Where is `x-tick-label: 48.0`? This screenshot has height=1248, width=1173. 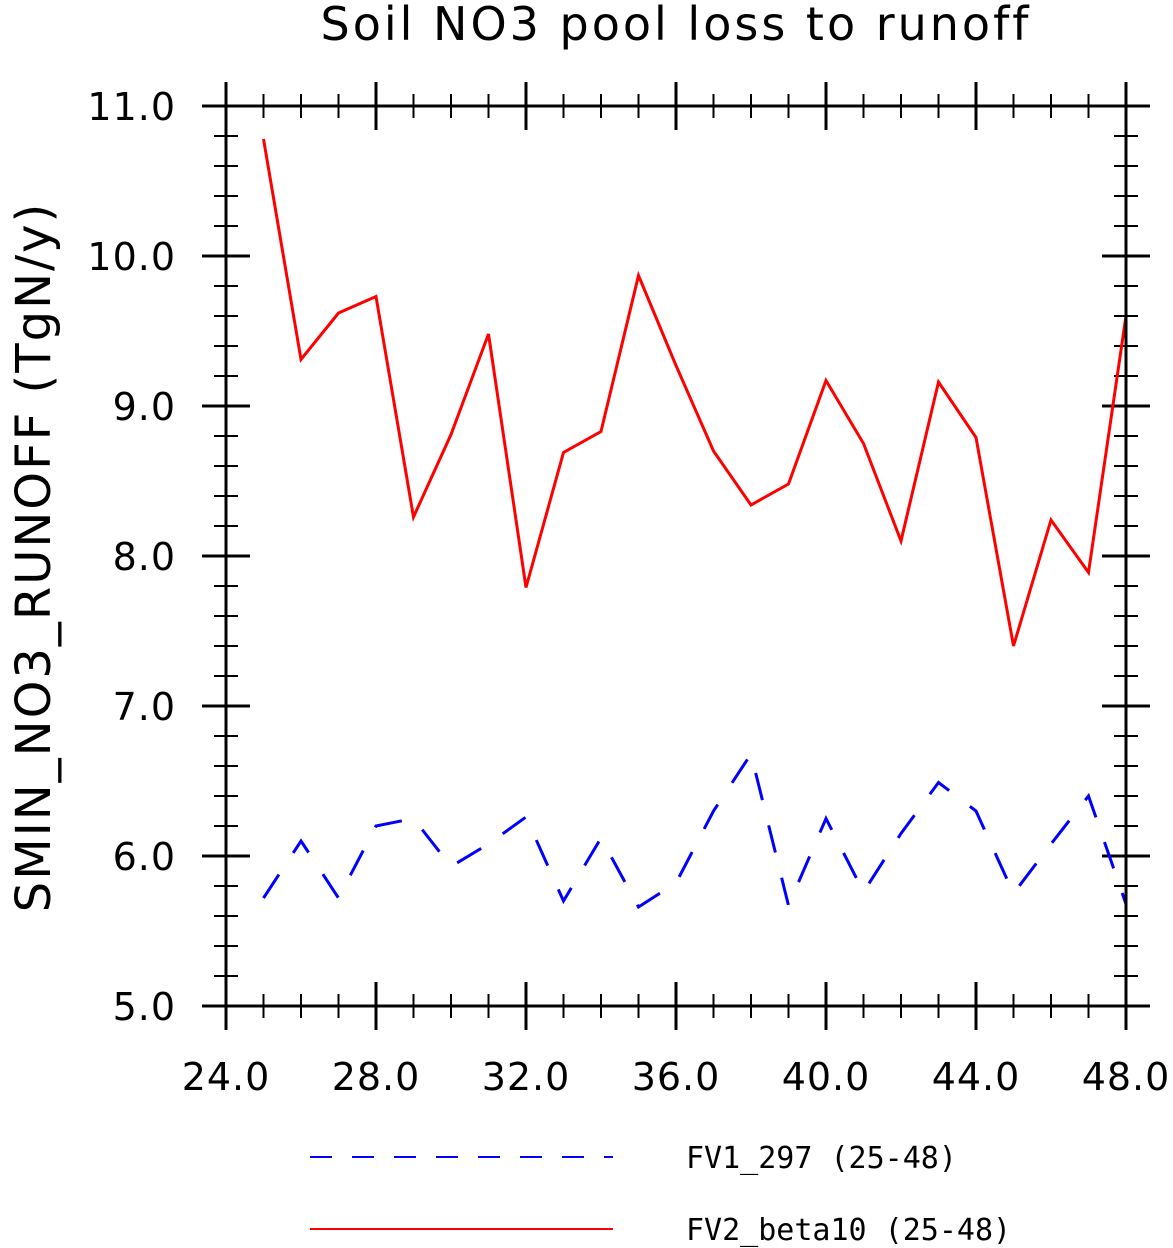 x-tick-label: 48.0 is located at coordinates (1126, 1077).